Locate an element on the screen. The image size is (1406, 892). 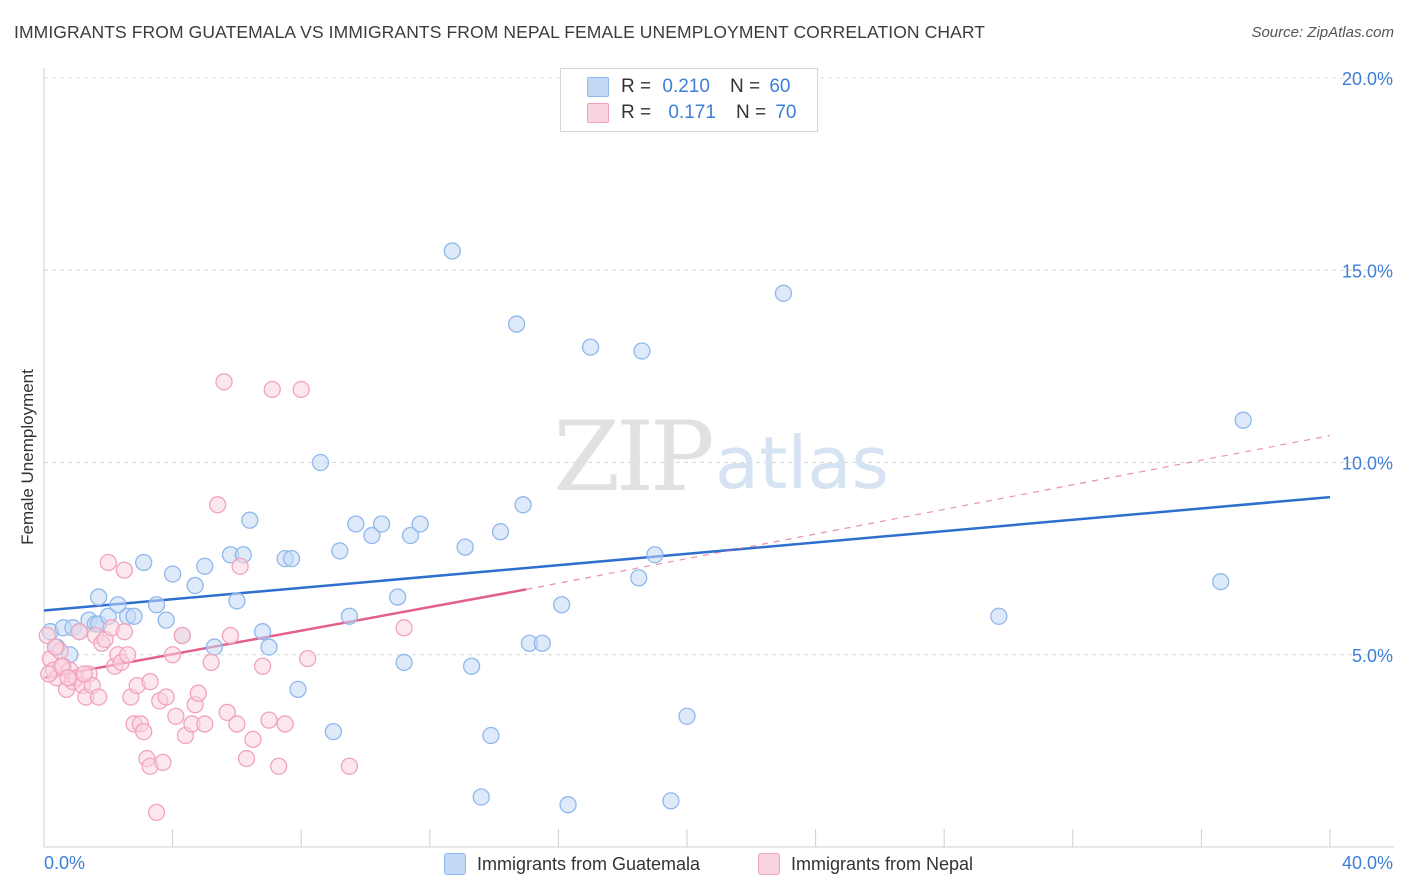
bottom-legend-label-guatemala: Immigrants from Guatemala is located at coordinates (589, 863).